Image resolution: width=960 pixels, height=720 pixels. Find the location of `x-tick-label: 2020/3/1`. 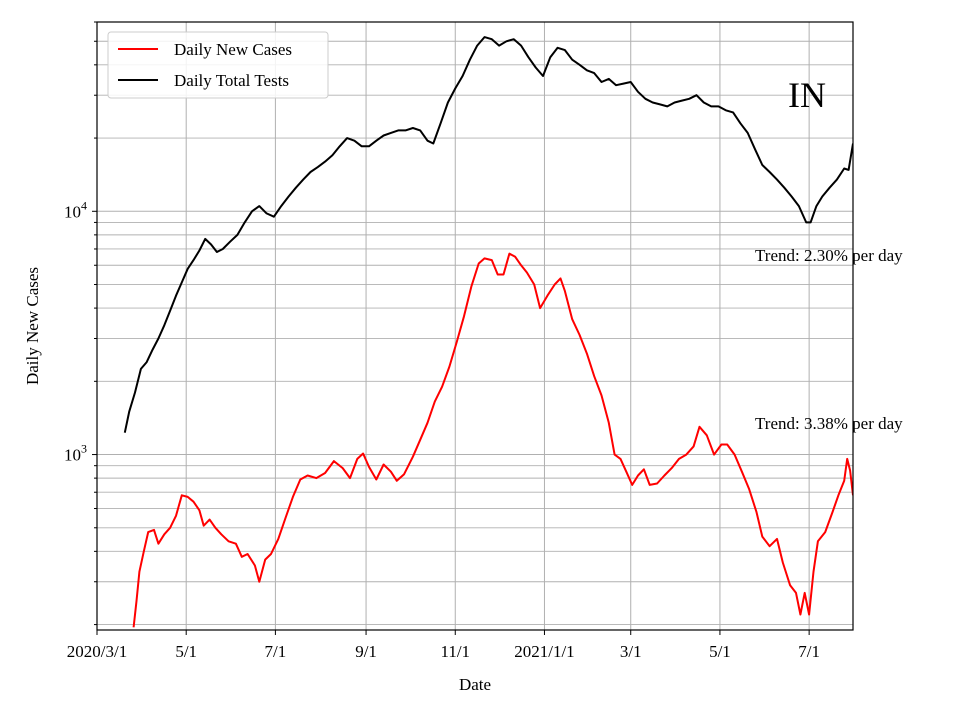

x-tick-label: 2020/3/1 is located at coordinates (97, 651).